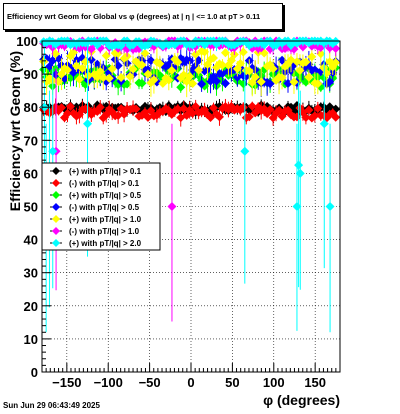  Describe the element at coordinates (31, 339) in the screenshot. I see `y-tick-label: 10` at that location.